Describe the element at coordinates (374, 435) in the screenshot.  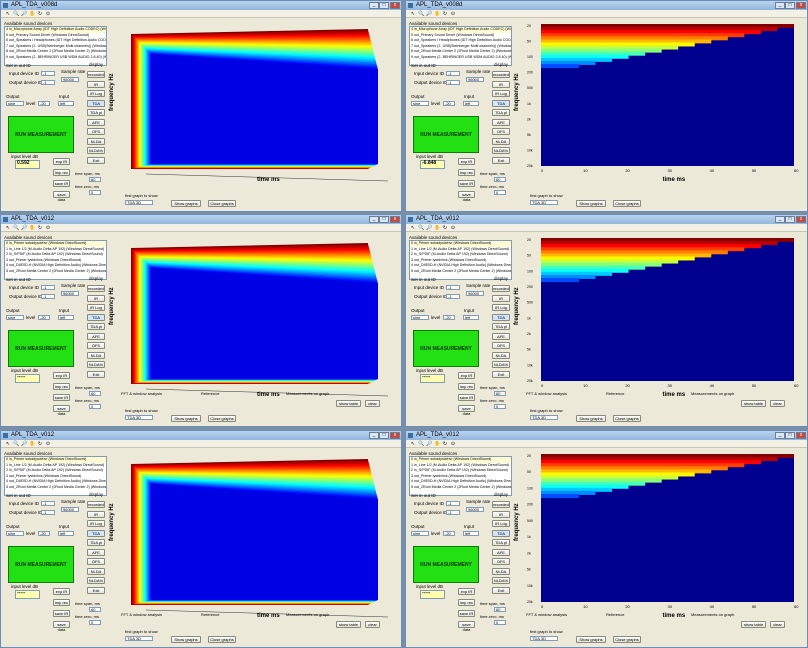
I see `minimize-button: _` at that location.